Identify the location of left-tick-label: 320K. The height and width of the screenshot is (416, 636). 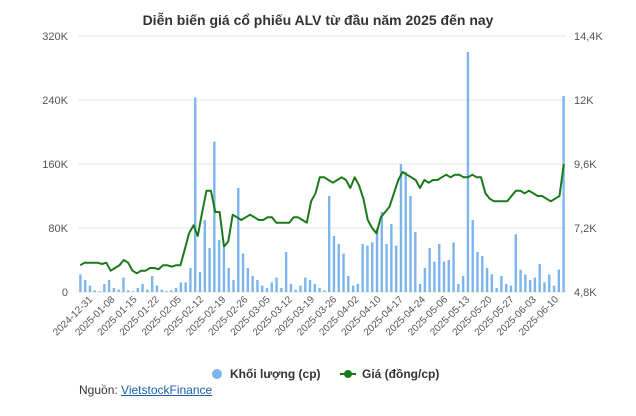
(55, 37).